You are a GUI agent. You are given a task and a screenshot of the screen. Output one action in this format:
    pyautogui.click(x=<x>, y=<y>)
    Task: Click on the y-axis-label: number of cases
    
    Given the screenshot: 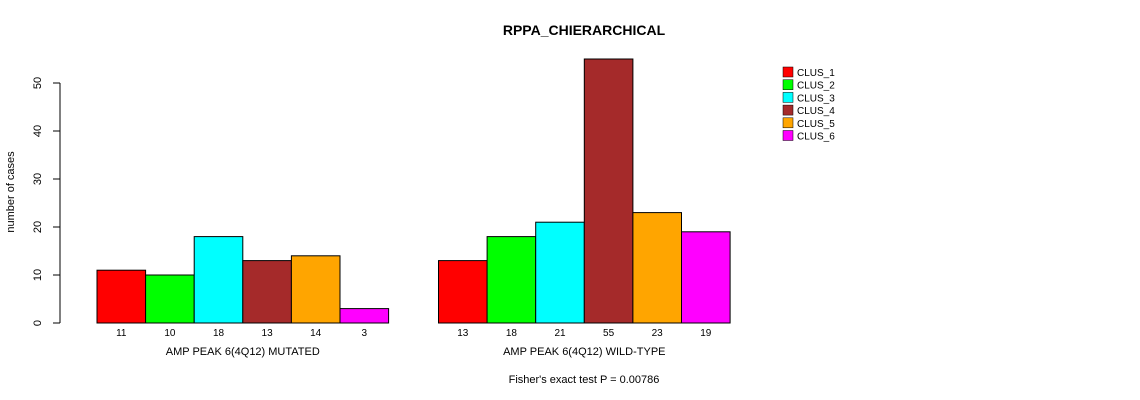 What is the action you would take?
    pyautogui.click(x=11, y=192)
    